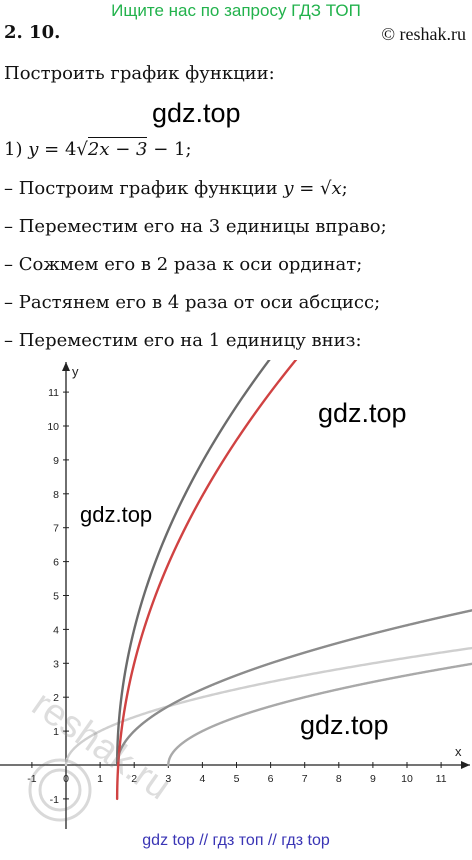 The image size is (472, 860). Describe the element at coordinates (31, 779) in the screenshot. I see `x-tick-label: -1` at that location.